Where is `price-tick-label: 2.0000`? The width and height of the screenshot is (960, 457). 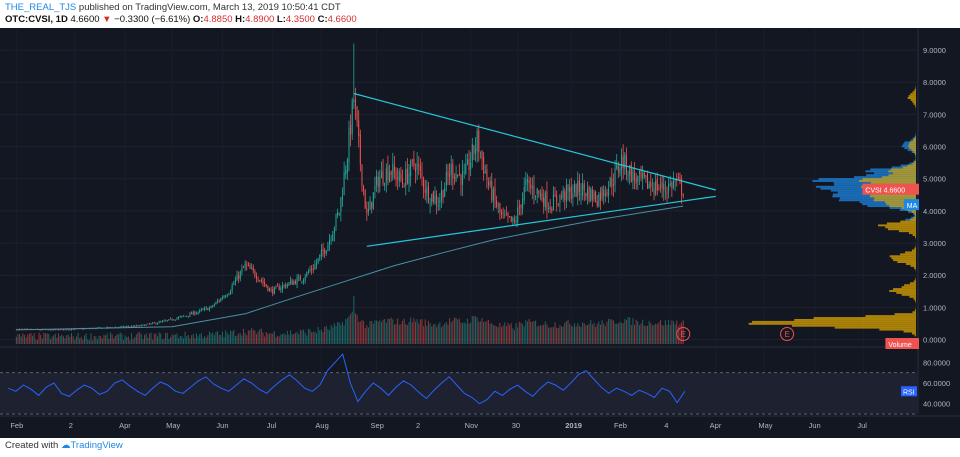 price-tick-label: 2.0000 is located at coordinates (934, 275).